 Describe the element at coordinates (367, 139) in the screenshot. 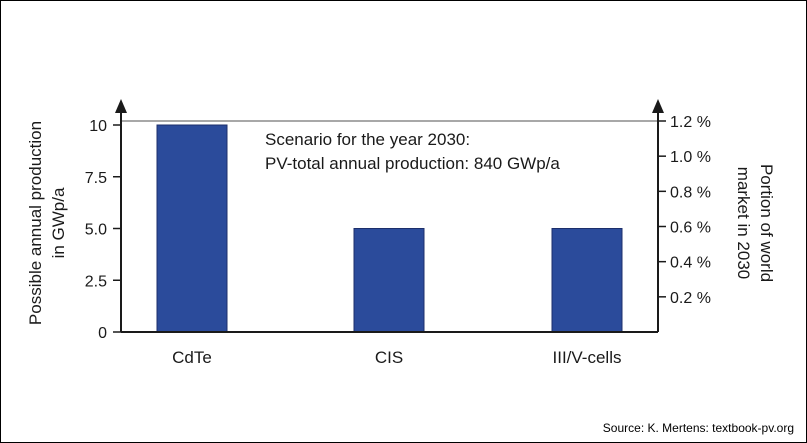

I see `scenario-annotation: Scenario for the year 2030:` at that location.